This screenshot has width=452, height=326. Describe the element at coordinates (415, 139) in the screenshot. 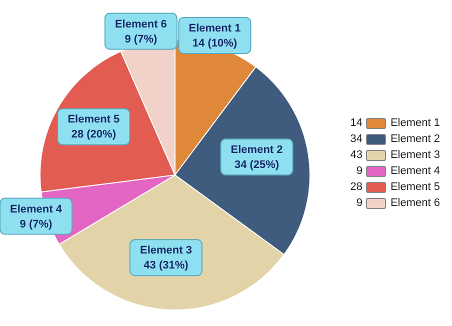

I see `legend-label: Element 2` at that location.